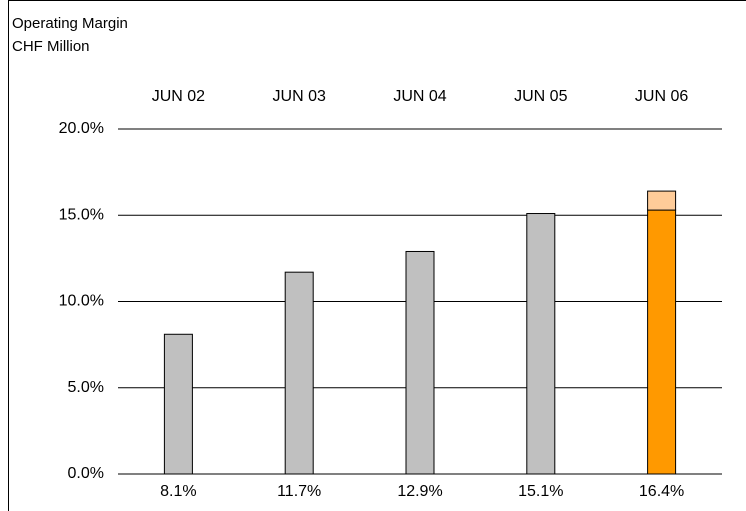  Describe the element at coordinates (178, 491) in the screenshot. I see `data-label: 8.1%` at that location.